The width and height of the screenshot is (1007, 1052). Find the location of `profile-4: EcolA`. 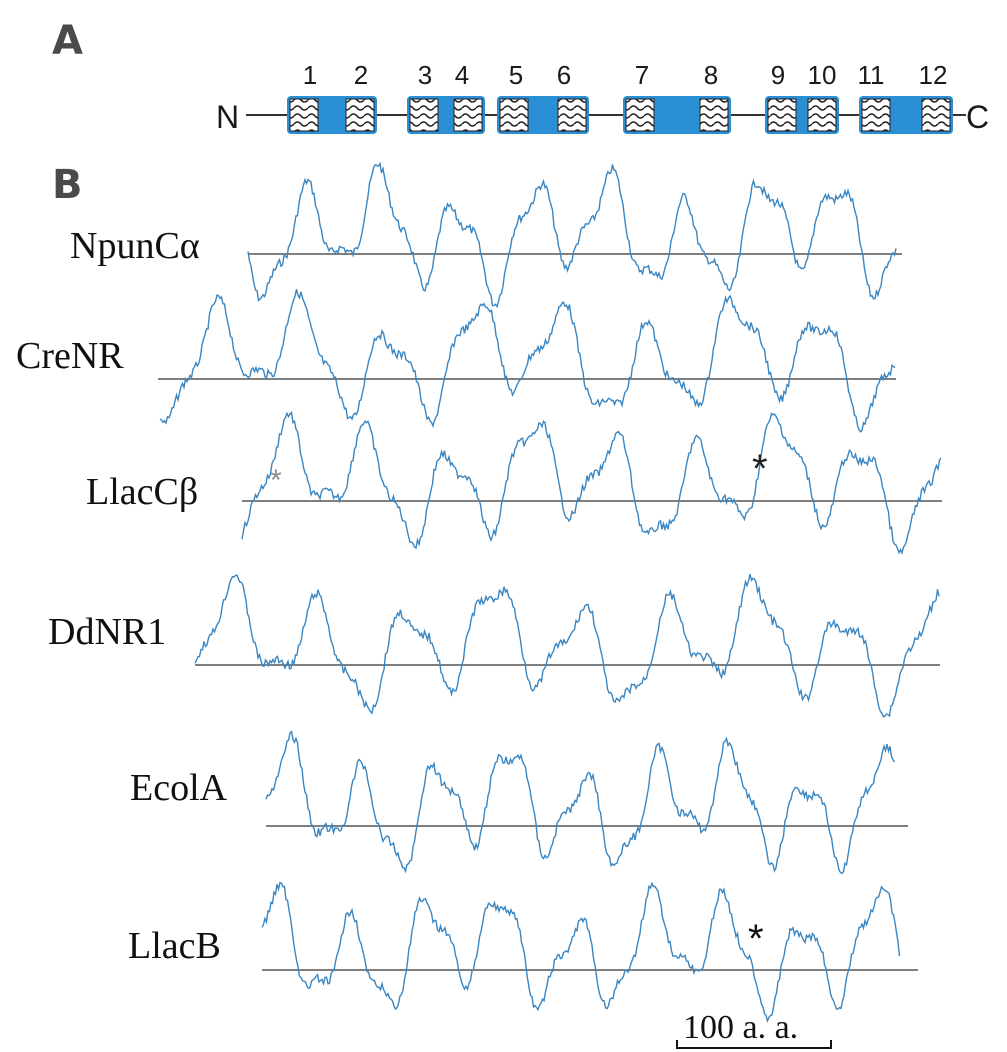

profile-4: EcolA is located at coordinates (519, 802).